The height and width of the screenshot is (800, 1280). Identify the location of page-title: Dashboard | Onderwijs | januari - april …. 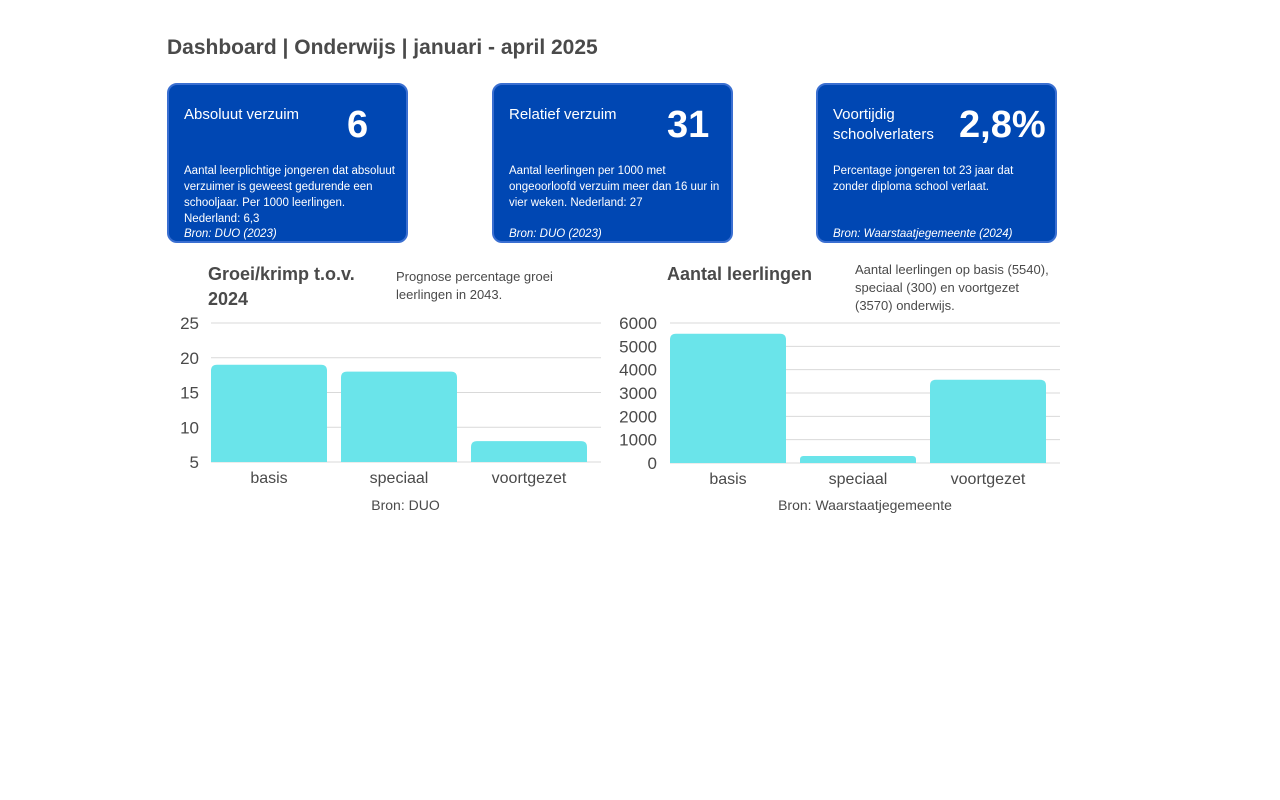
(382, 47).